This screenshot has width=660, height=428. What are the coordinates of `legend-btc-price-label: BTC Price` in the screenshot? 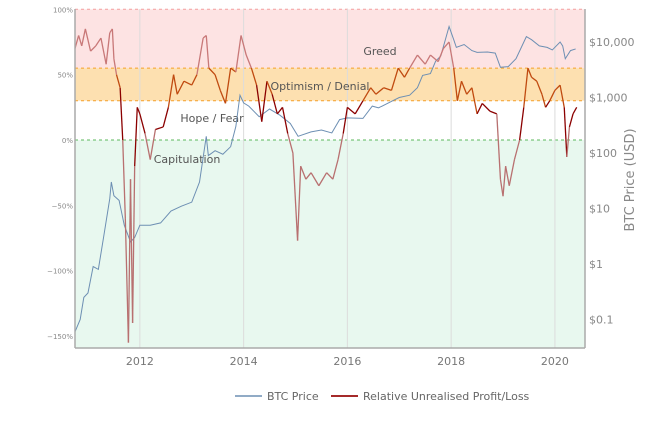 It's located at (293, 396).